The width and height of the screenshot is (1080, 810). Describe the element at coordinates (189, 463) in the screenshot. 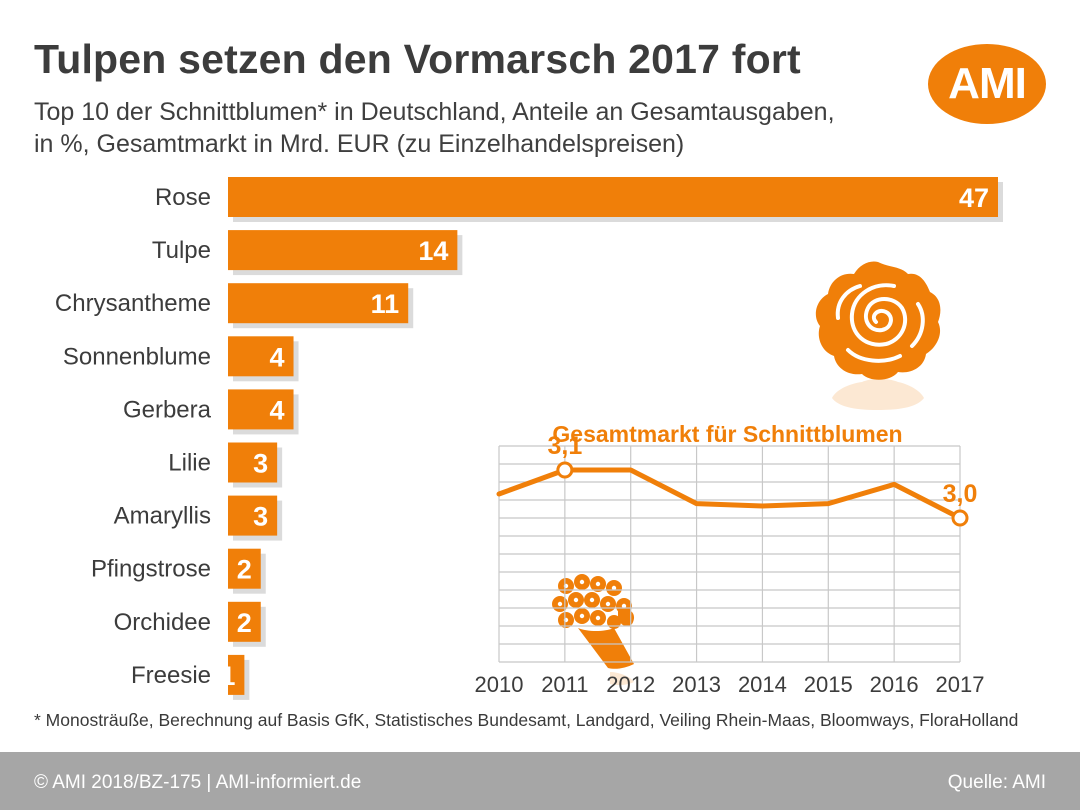

I see `category-label: Lilie` at that location.